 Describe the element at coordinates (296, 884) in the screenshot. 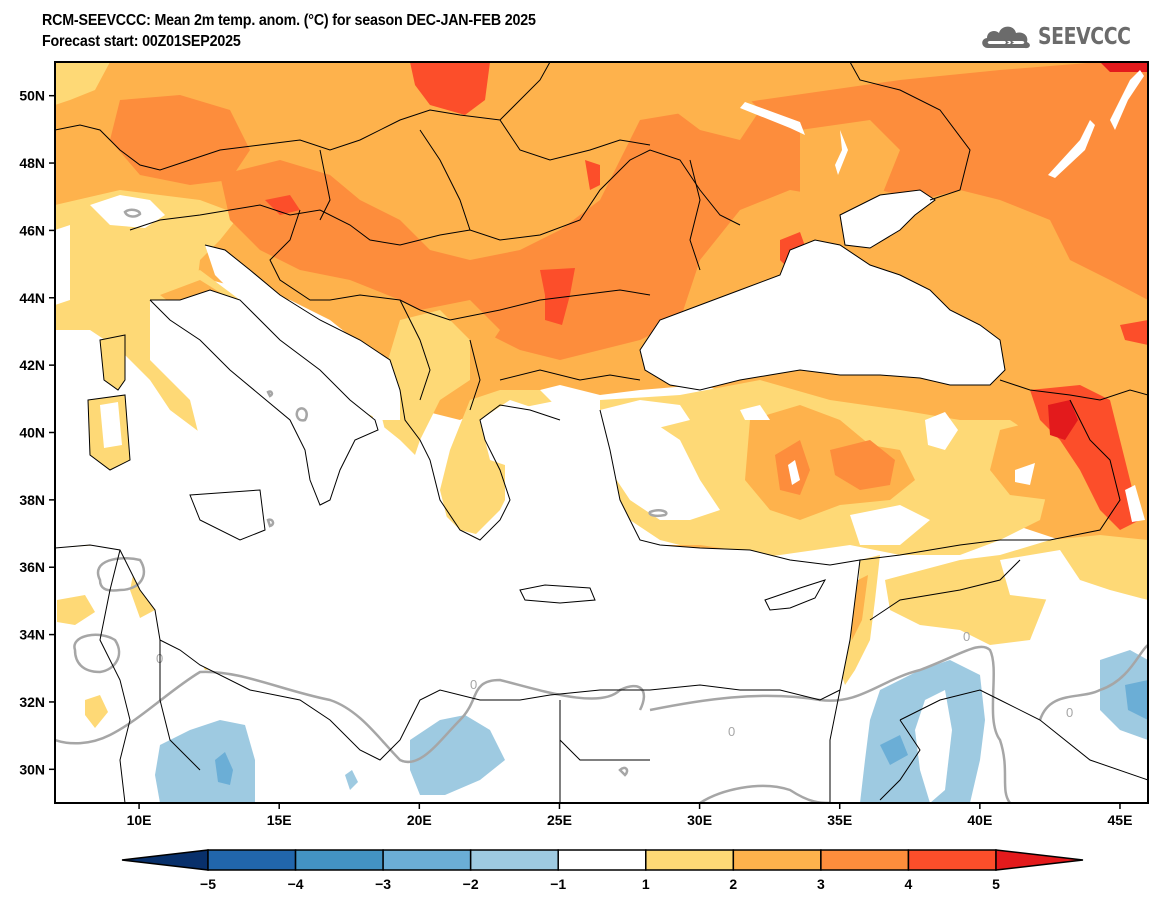

I see `colorbar-label: −4` at that location.